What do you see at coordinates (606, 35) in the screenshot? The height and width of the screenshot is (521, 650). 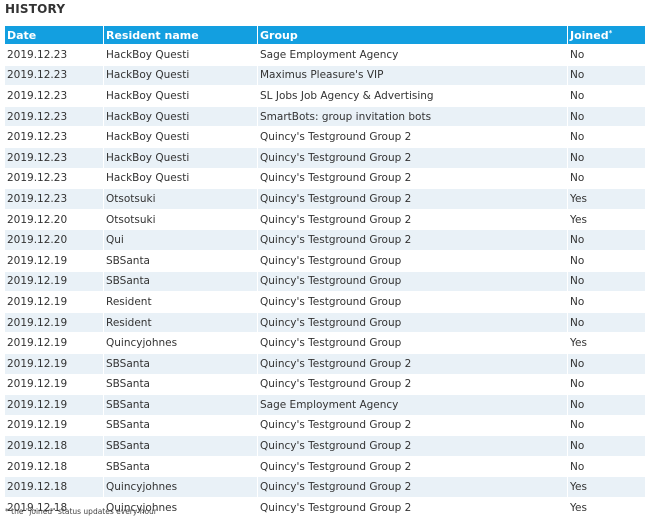 I see `column-header-joined: Joined*` at bounding box center [606, 35].